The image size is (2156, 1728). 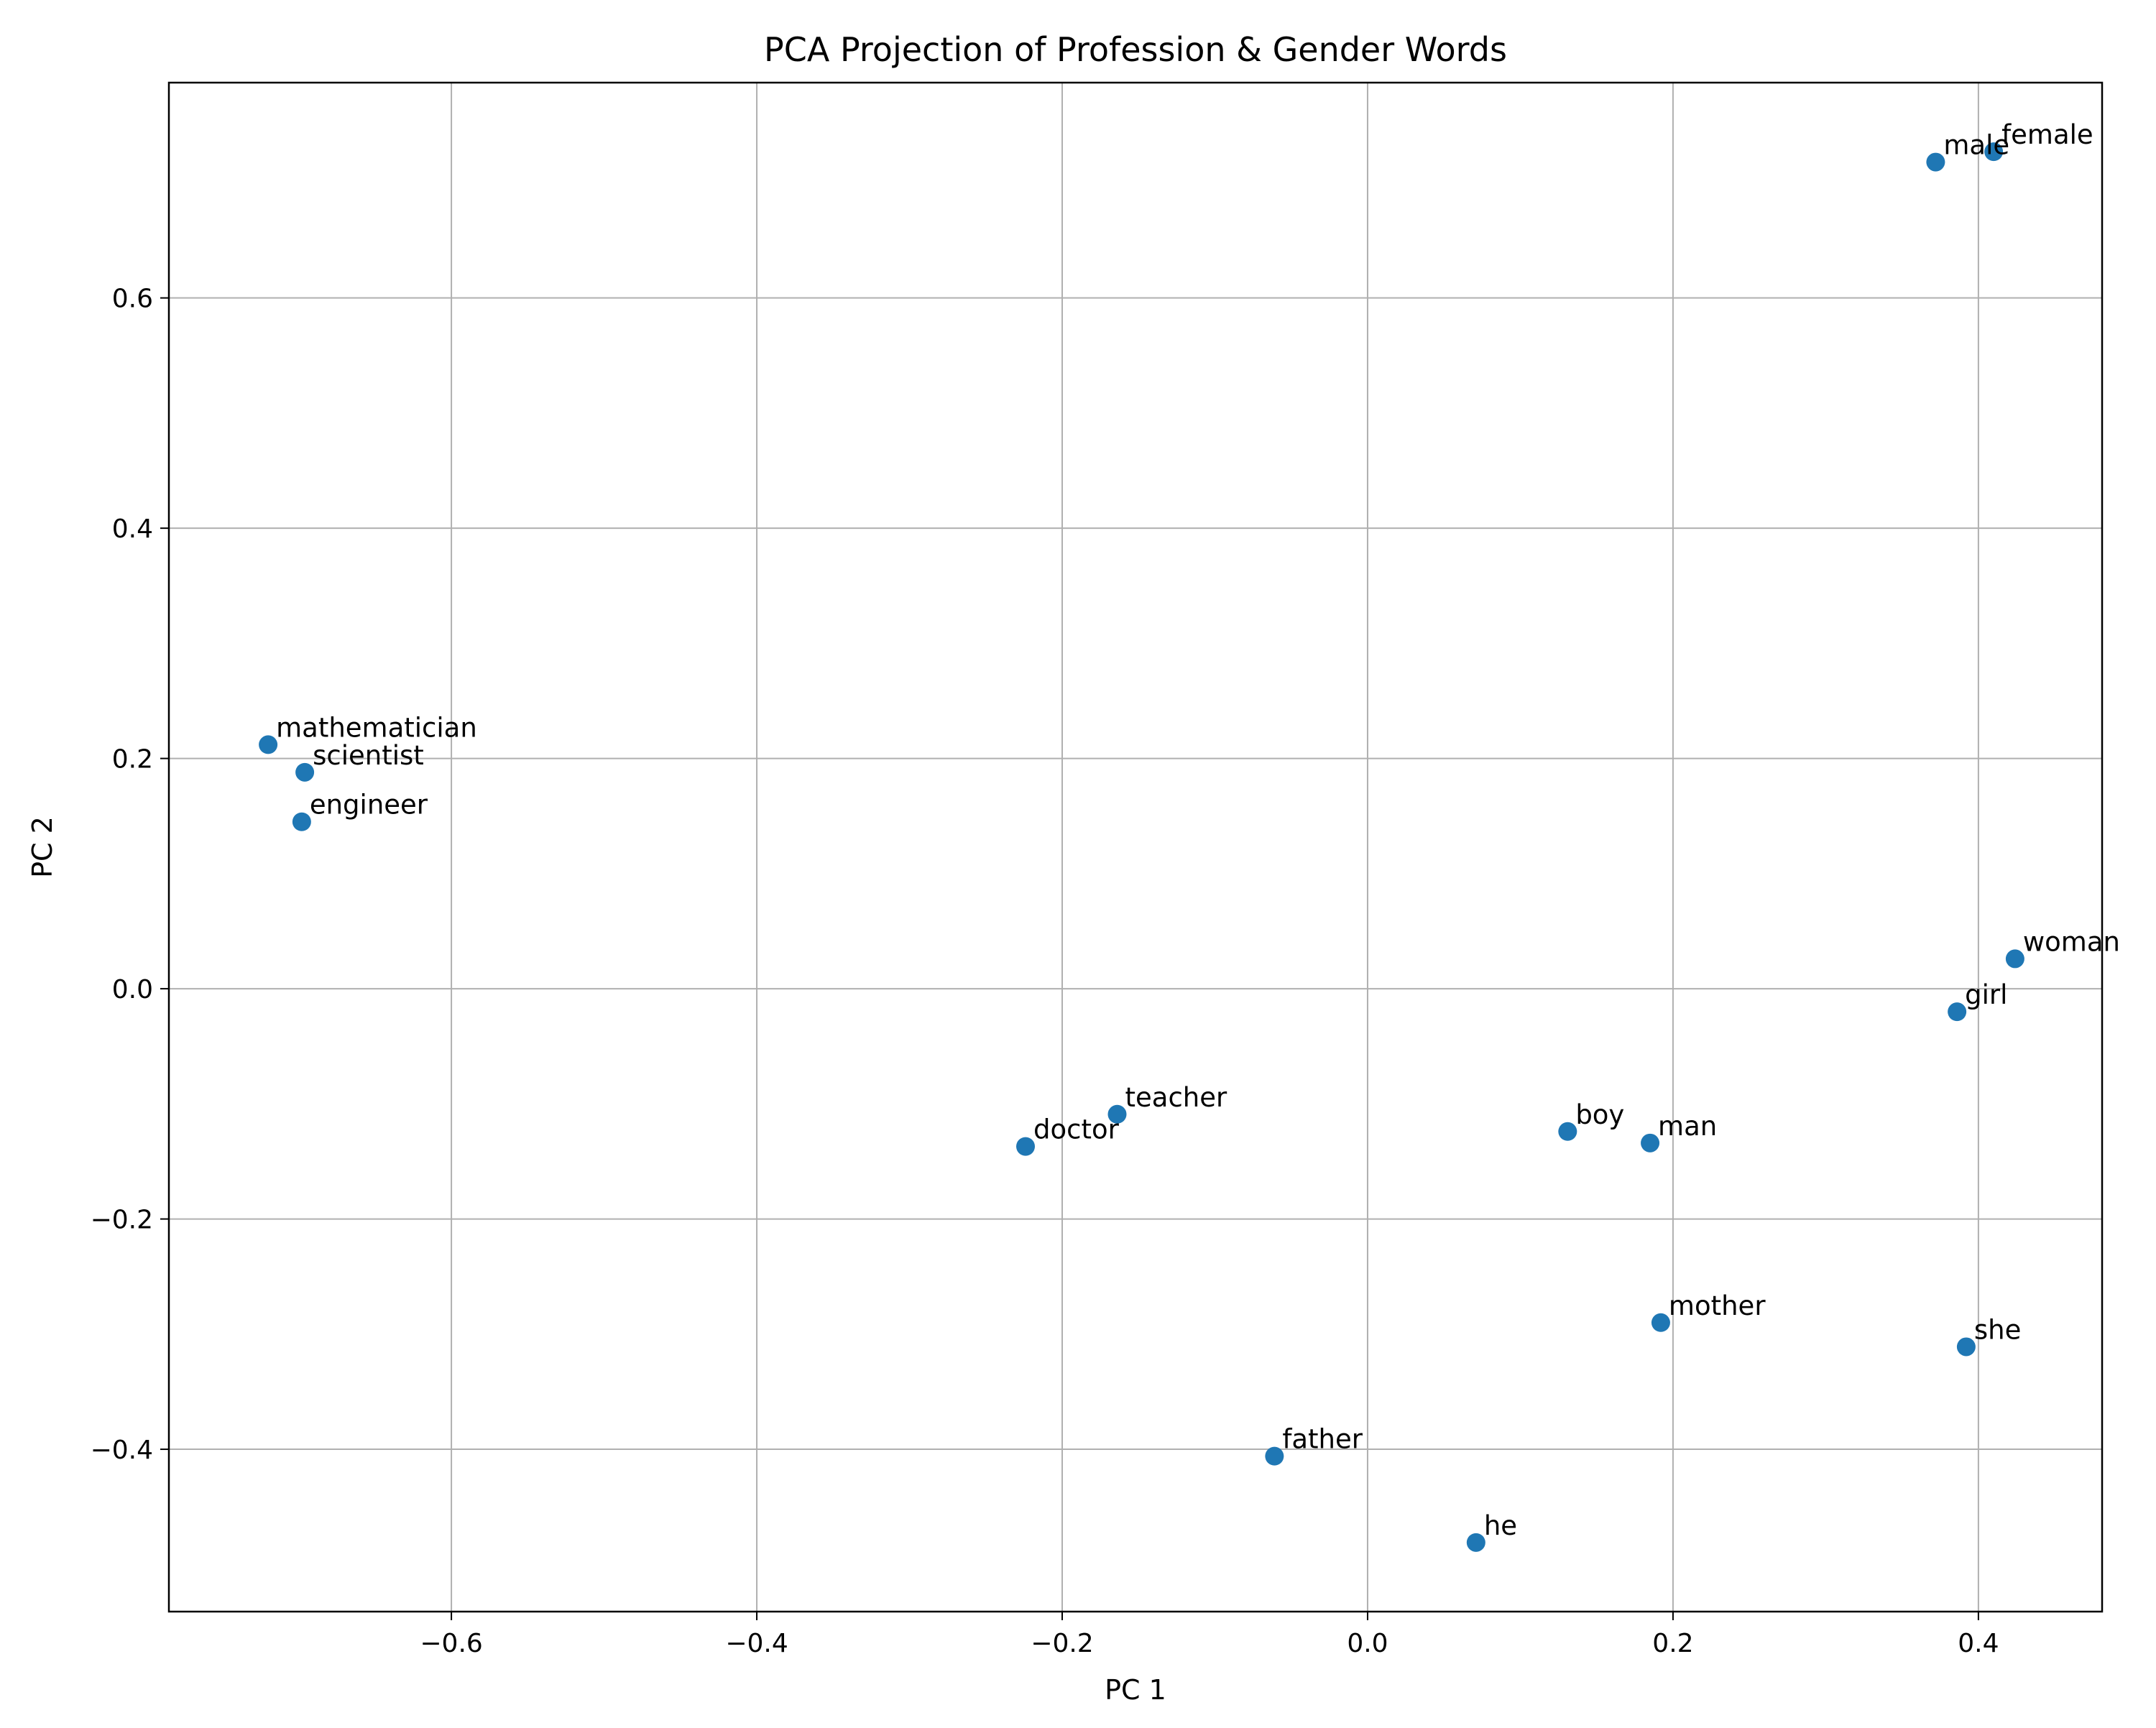 What do you see at coordinates (1500, 1525) in the screenshot?
I see `point-label: he` at bounding box center [1500, 1525].